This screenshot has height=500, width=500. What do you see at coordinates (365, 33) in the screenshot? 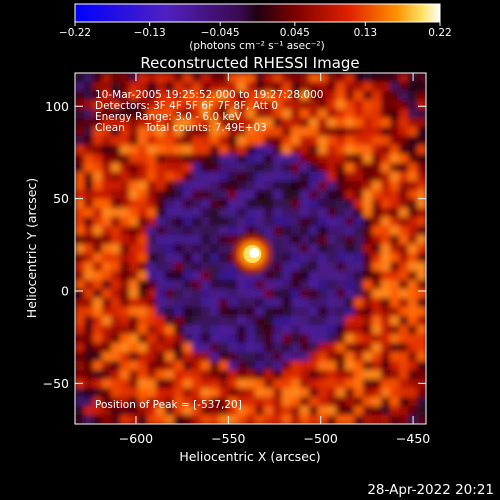
I see `colorbar-tick-label: 0.13` at bounding box center [365, 33].